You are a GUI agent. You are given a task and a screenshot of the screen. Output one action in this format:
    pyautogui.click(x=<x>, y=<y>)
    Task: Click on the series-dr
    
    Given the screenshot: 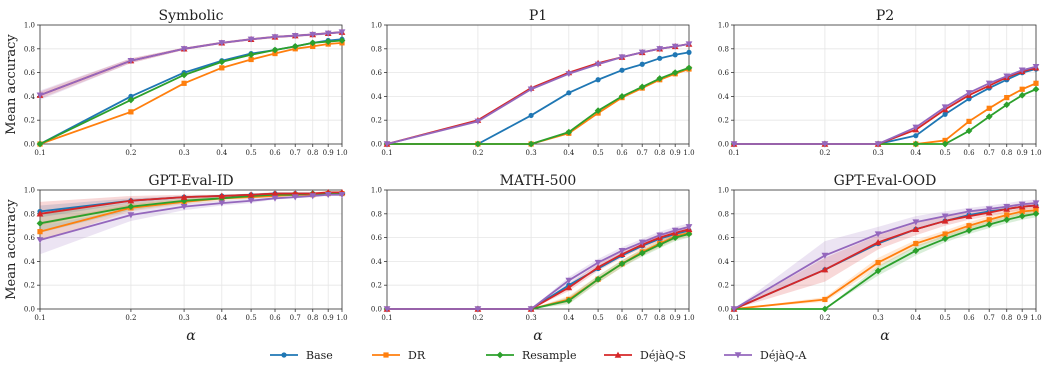 What is the action you would take?
    pyautogui.click(x=885, y=259)
    